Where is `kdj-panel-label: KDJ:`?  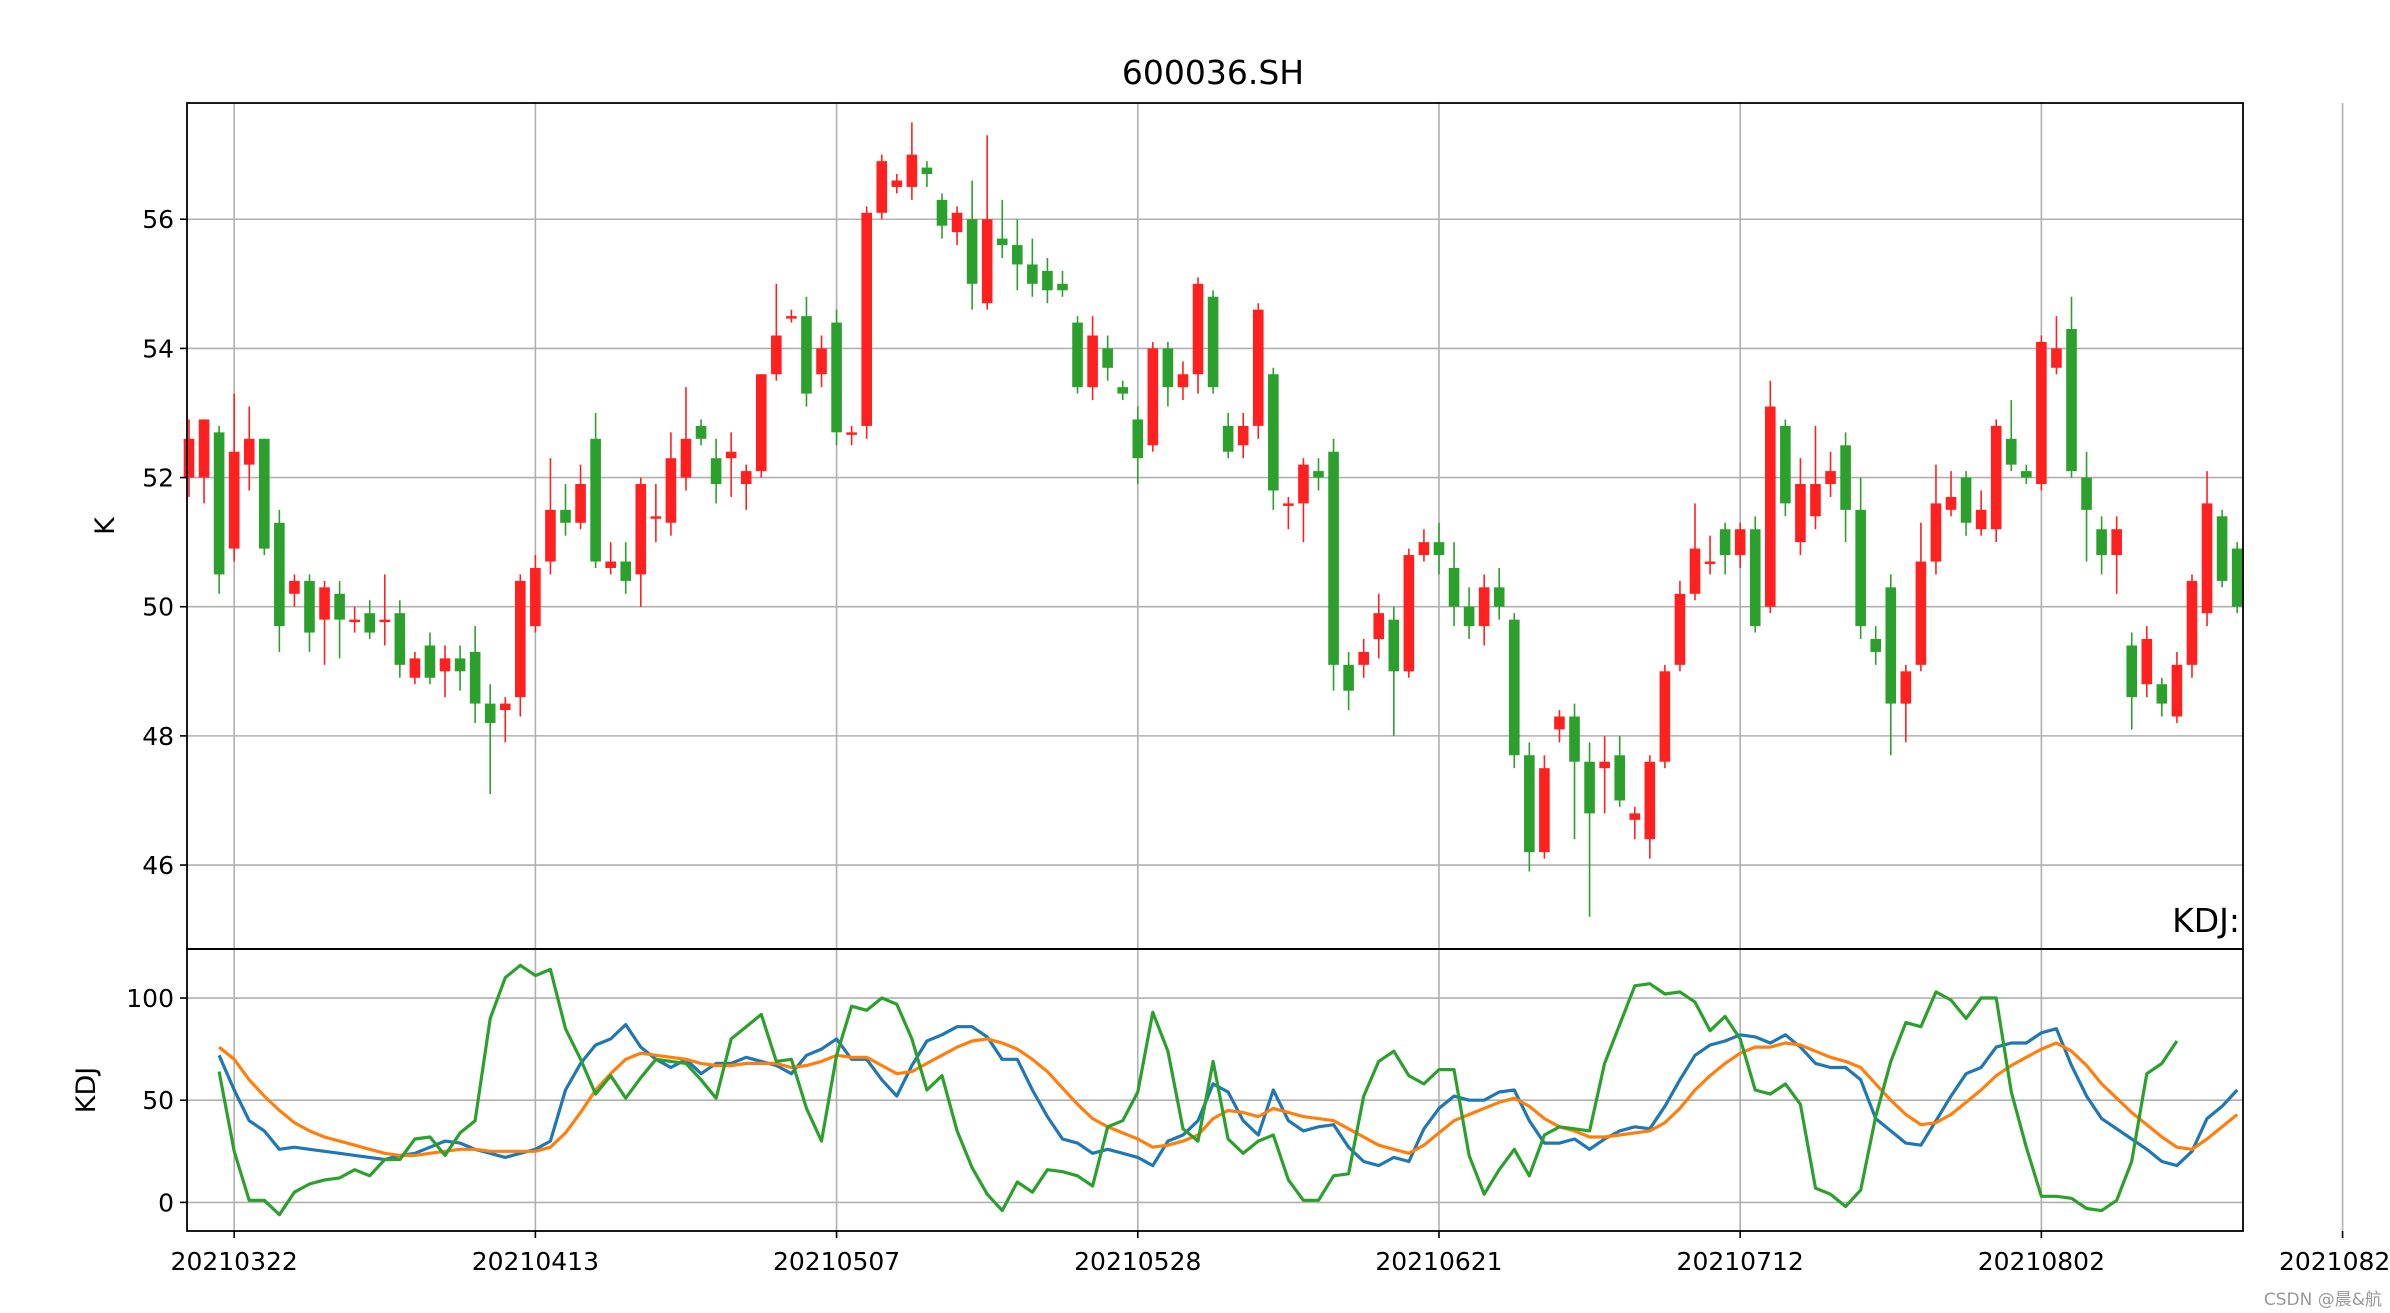 kdj-panel-label: KDJ: is located at coordinates (2206, 920).